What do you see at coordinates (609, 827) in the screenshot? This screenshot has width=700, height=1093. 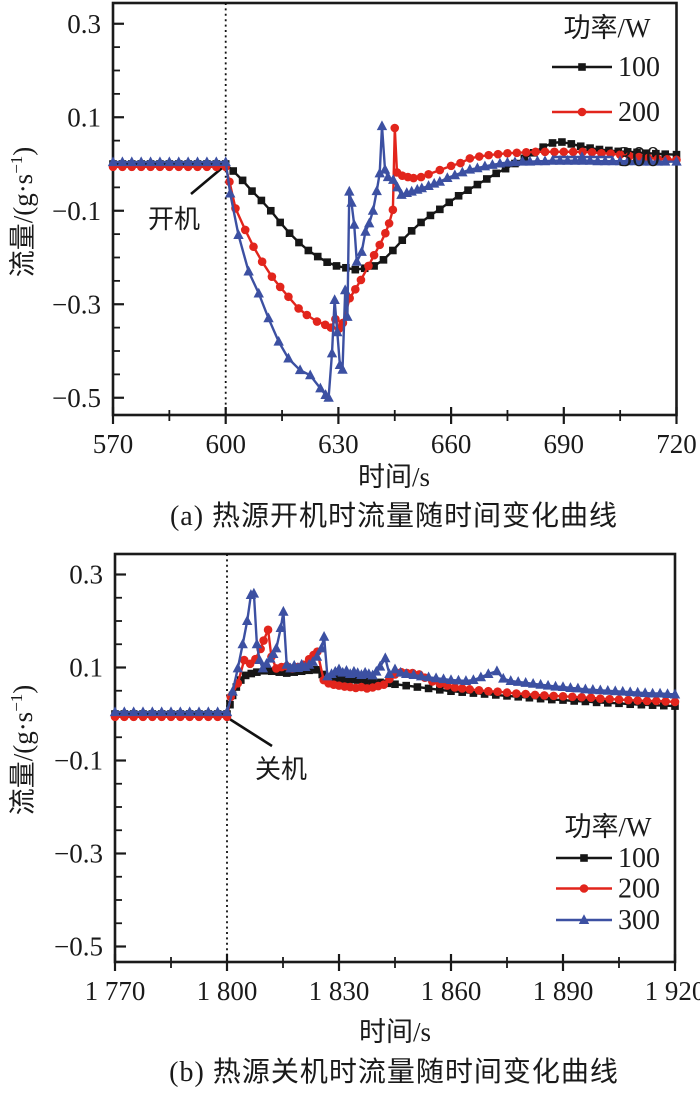 I see `legend-title: 功率/W` at bounding box center [609, 827].